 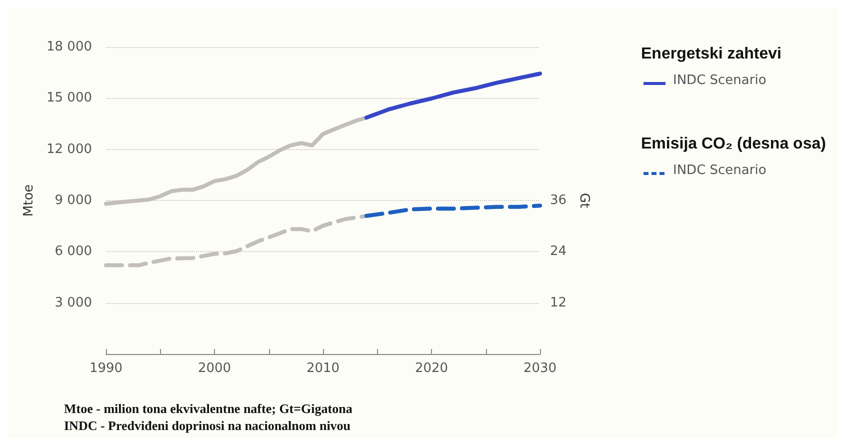 What do you see at coordinates (558, 200) in the screenshot?
I see `y2-tick-label: 36` at bounding box center [558, 200].